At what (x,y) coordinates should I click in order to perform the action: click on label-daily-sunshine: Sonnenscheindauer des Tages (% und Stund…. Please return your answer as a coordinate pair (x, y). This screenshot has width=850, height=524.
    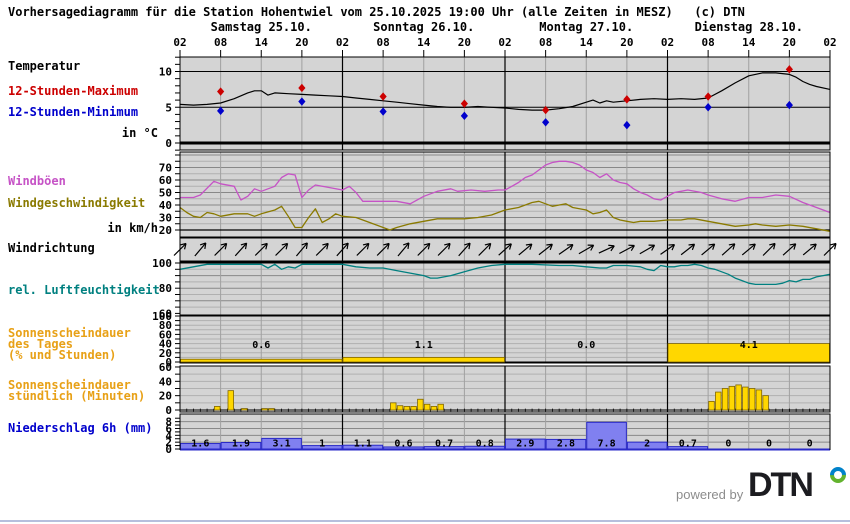
    Looking at the image, I should click on (69, 344).